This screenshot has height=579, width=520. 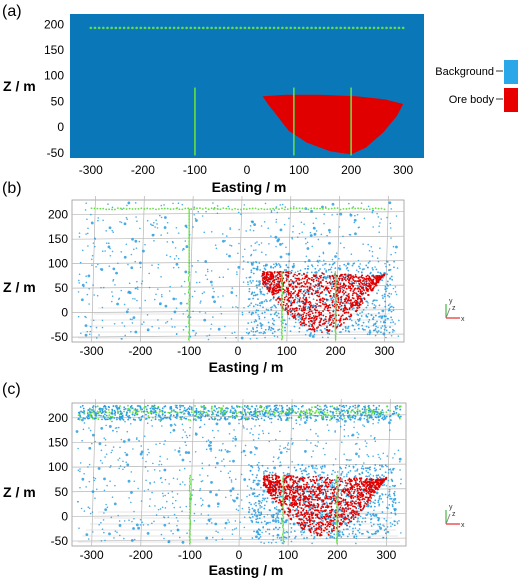 What do you see at coordinates (56, 153) in the screenshot?
I see `y-tick-label: -50` at bounding box center [56, 153].